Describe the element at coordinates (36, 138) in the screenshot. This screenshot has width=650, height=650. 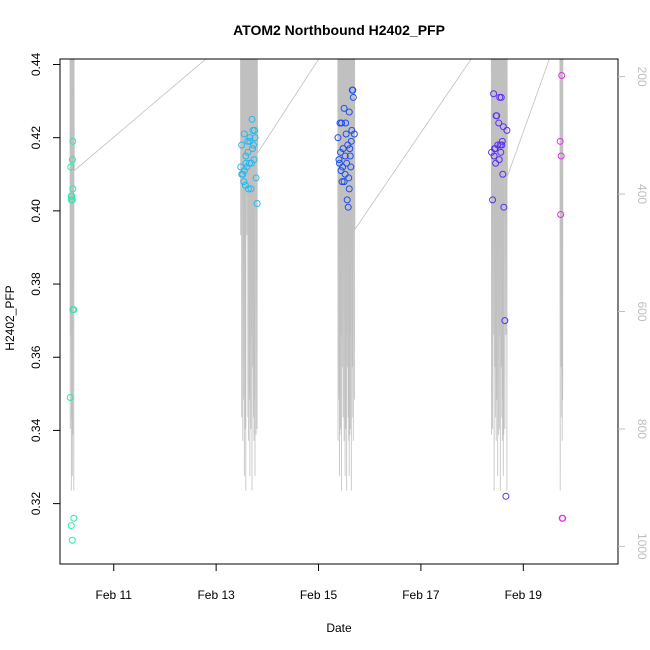
I see `y-tick-label: 0.42` at that location.